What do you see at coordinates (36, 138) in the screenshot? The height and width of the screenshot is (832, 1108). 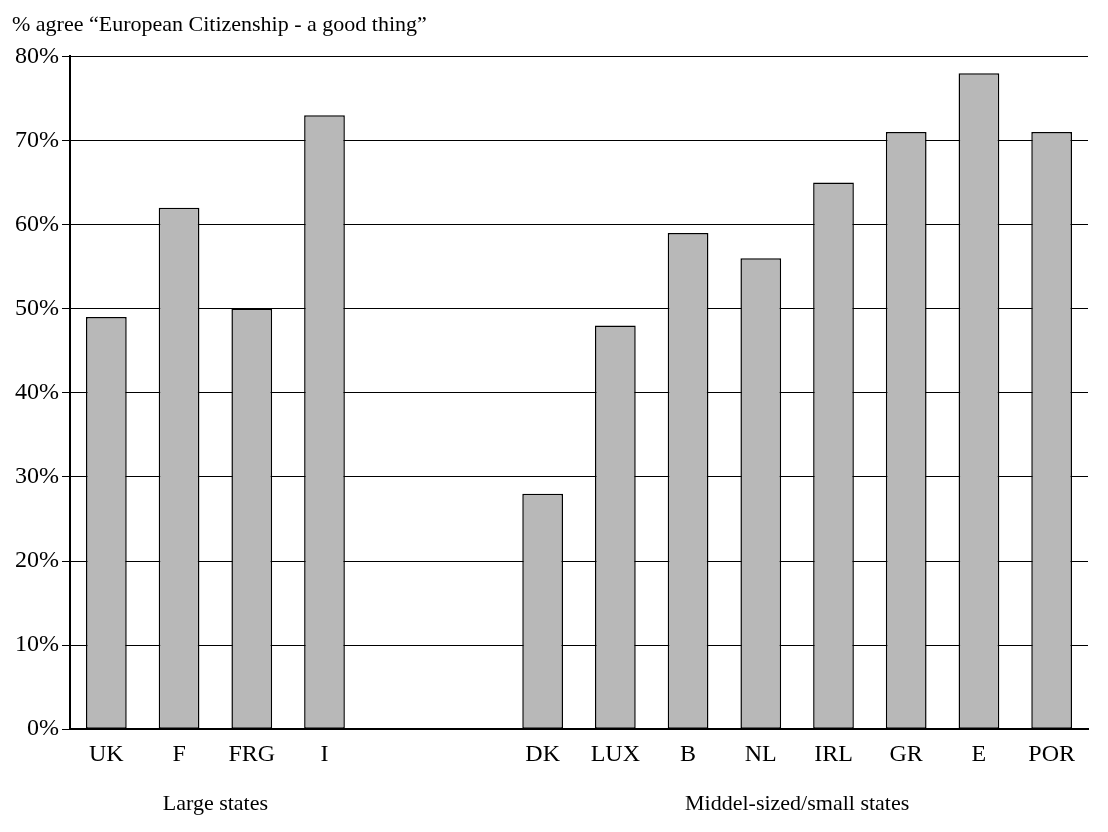 I see `y-tick-label: 70%` at bounding box center [36, 138].